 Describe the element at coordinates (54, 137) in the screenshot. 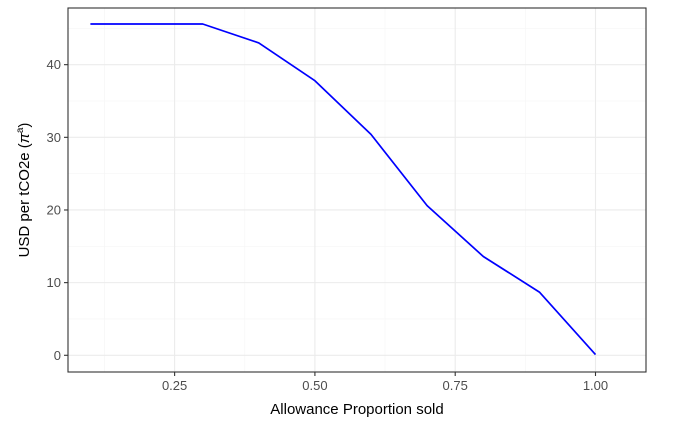

I see `y-tick-label: 30` at that location.